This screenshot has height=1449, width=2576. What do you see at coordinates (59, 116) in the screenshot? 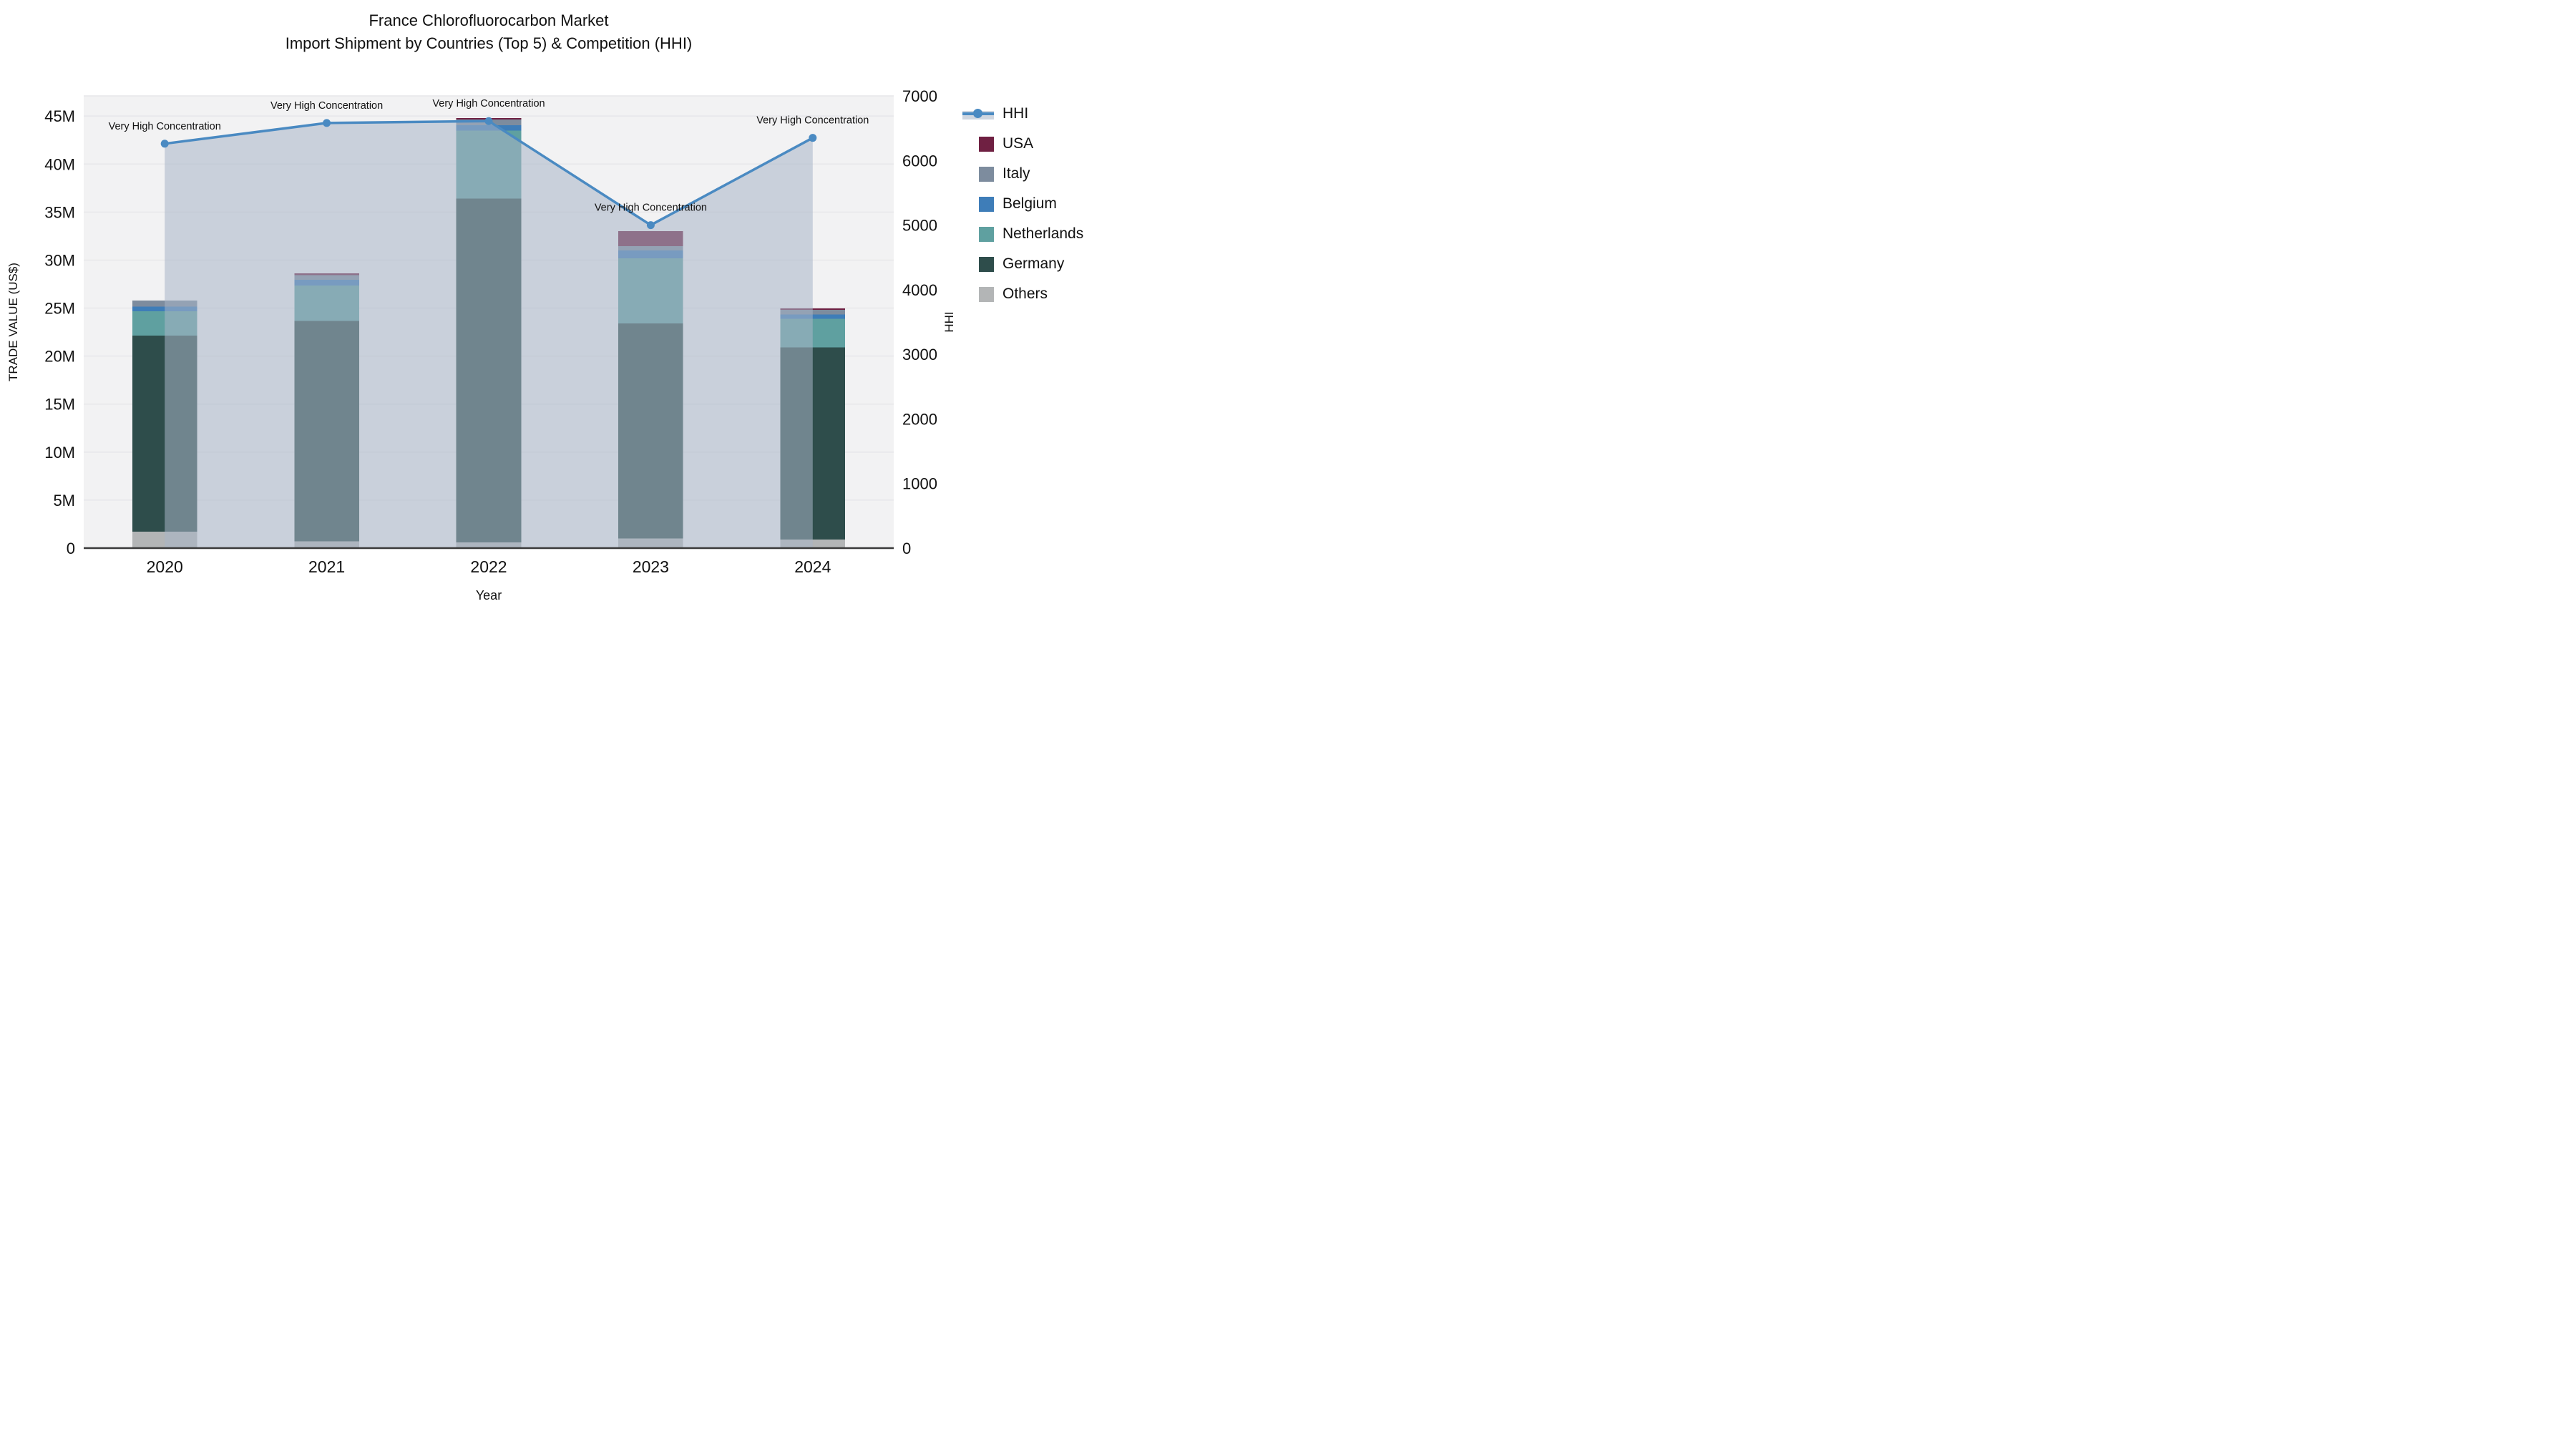
I see `y-left-tick-label: 45M` at bounding box center [59, 116].